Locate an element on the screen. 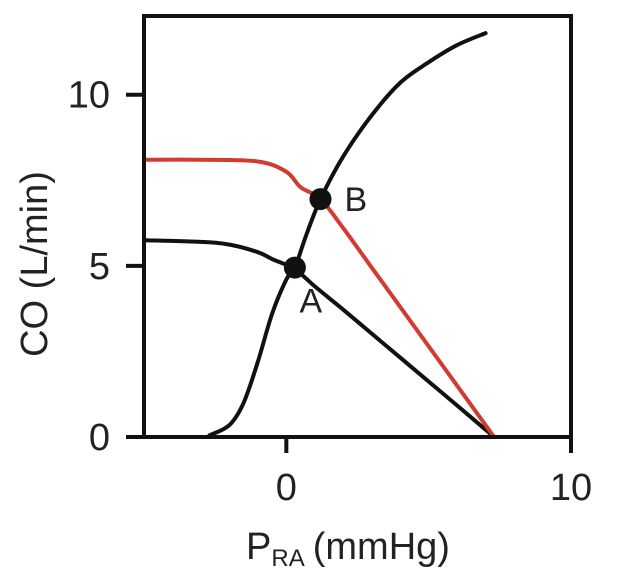 The width and height of the screenshot is (618, 584). operating-point-label-b: B is located at coordinates (355, 200).